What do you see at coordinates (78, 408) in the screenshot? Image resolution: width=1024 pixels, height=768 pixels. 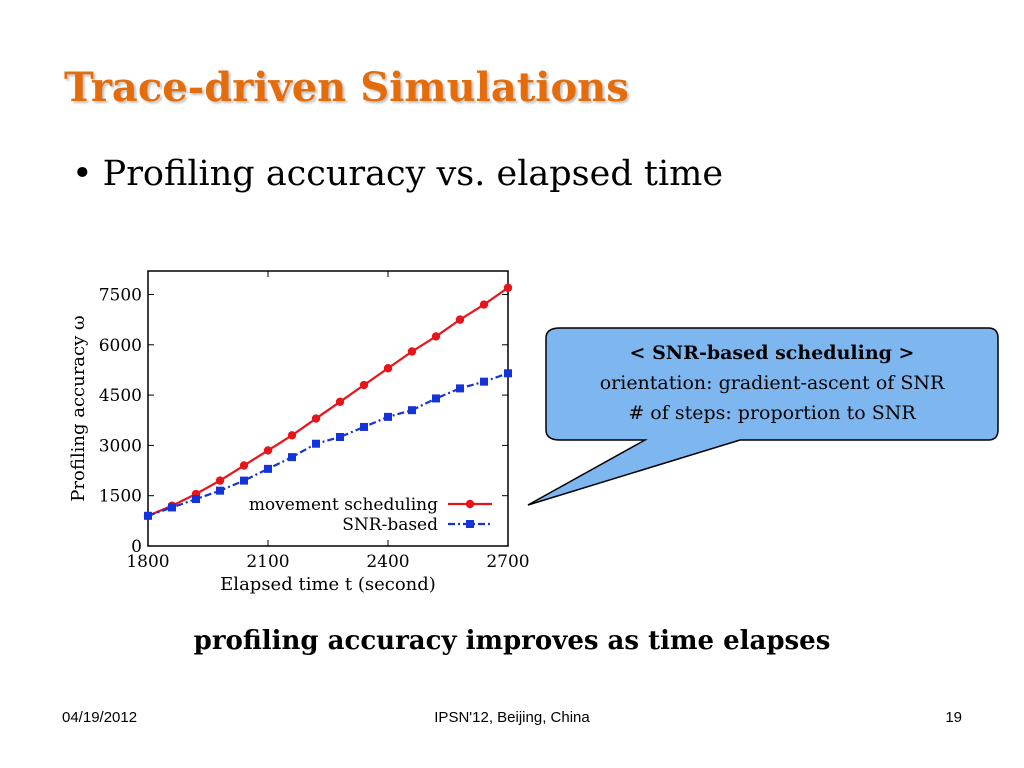 I see `y-axis-label: Profiling accuracy ω` at bounding box center [78, 408].